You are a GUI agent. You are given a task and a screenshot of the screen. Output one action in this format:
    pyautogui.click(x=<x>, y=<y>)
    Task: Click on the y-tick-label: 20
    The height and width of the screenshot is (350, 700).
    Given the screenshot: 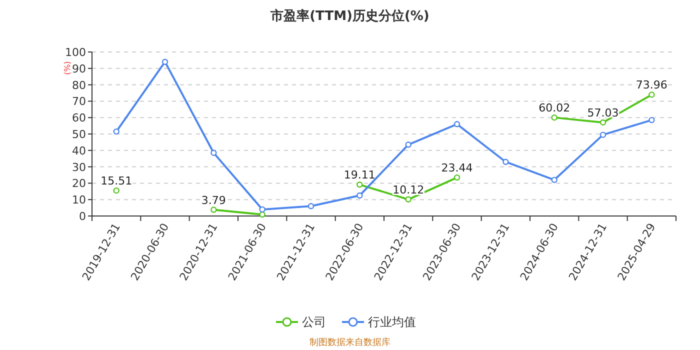 What is the action you would take?
    pyautogui.click(x=79, y=183)
    